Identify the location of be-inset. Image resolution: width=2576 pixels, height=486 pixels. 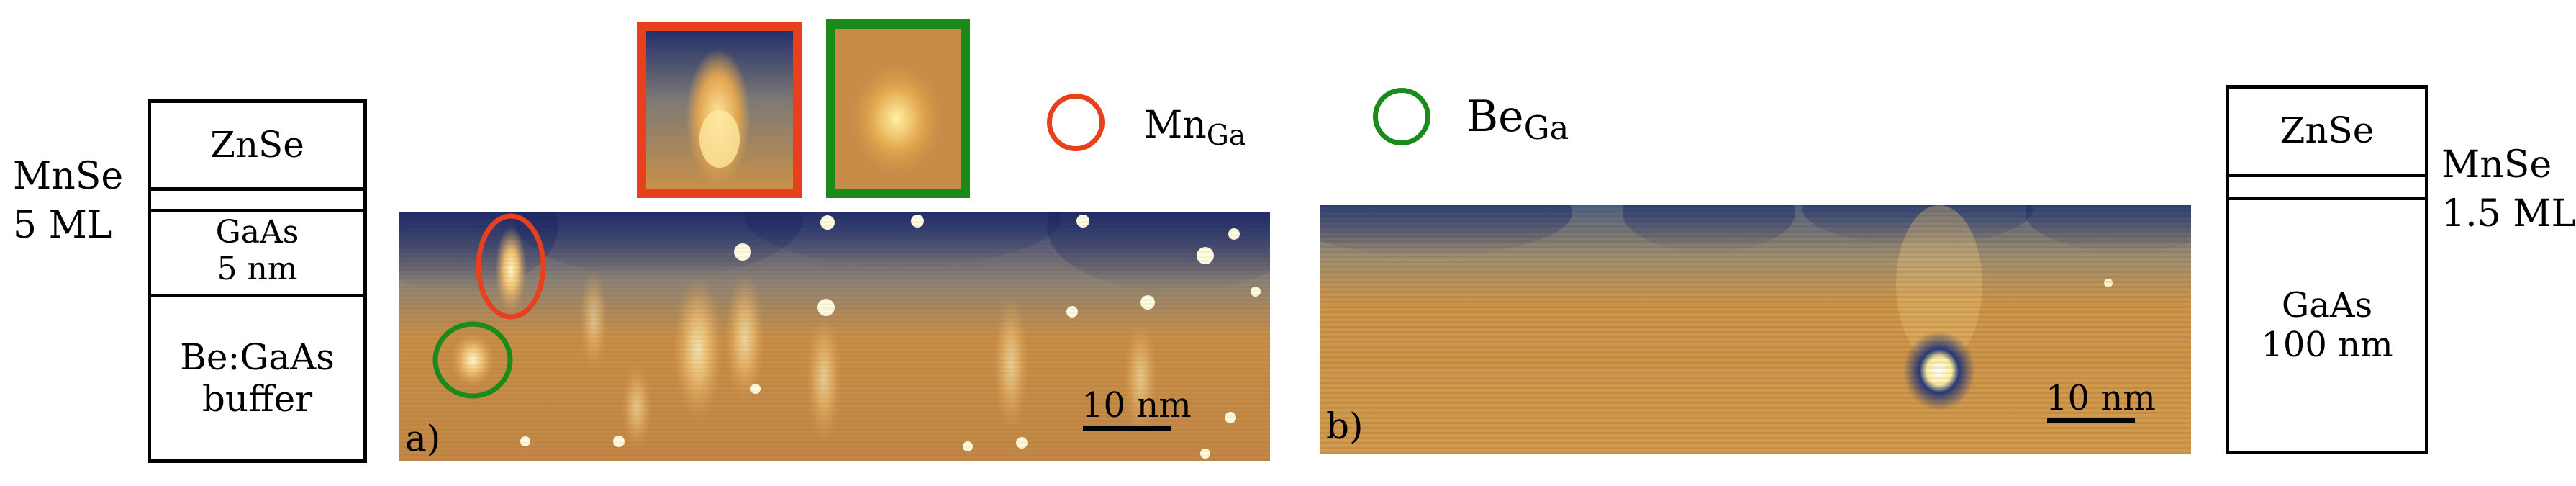
(898, 108).